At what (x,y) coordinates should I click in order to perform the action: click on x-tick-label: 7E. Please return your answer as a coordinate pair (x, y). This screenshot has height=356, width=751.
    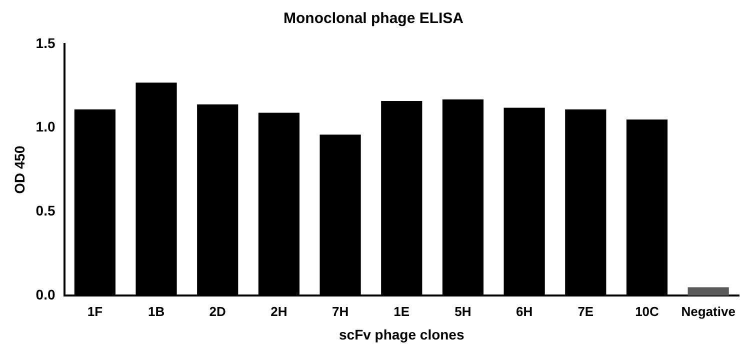
    Looking at the image, I should click on (586, 311).